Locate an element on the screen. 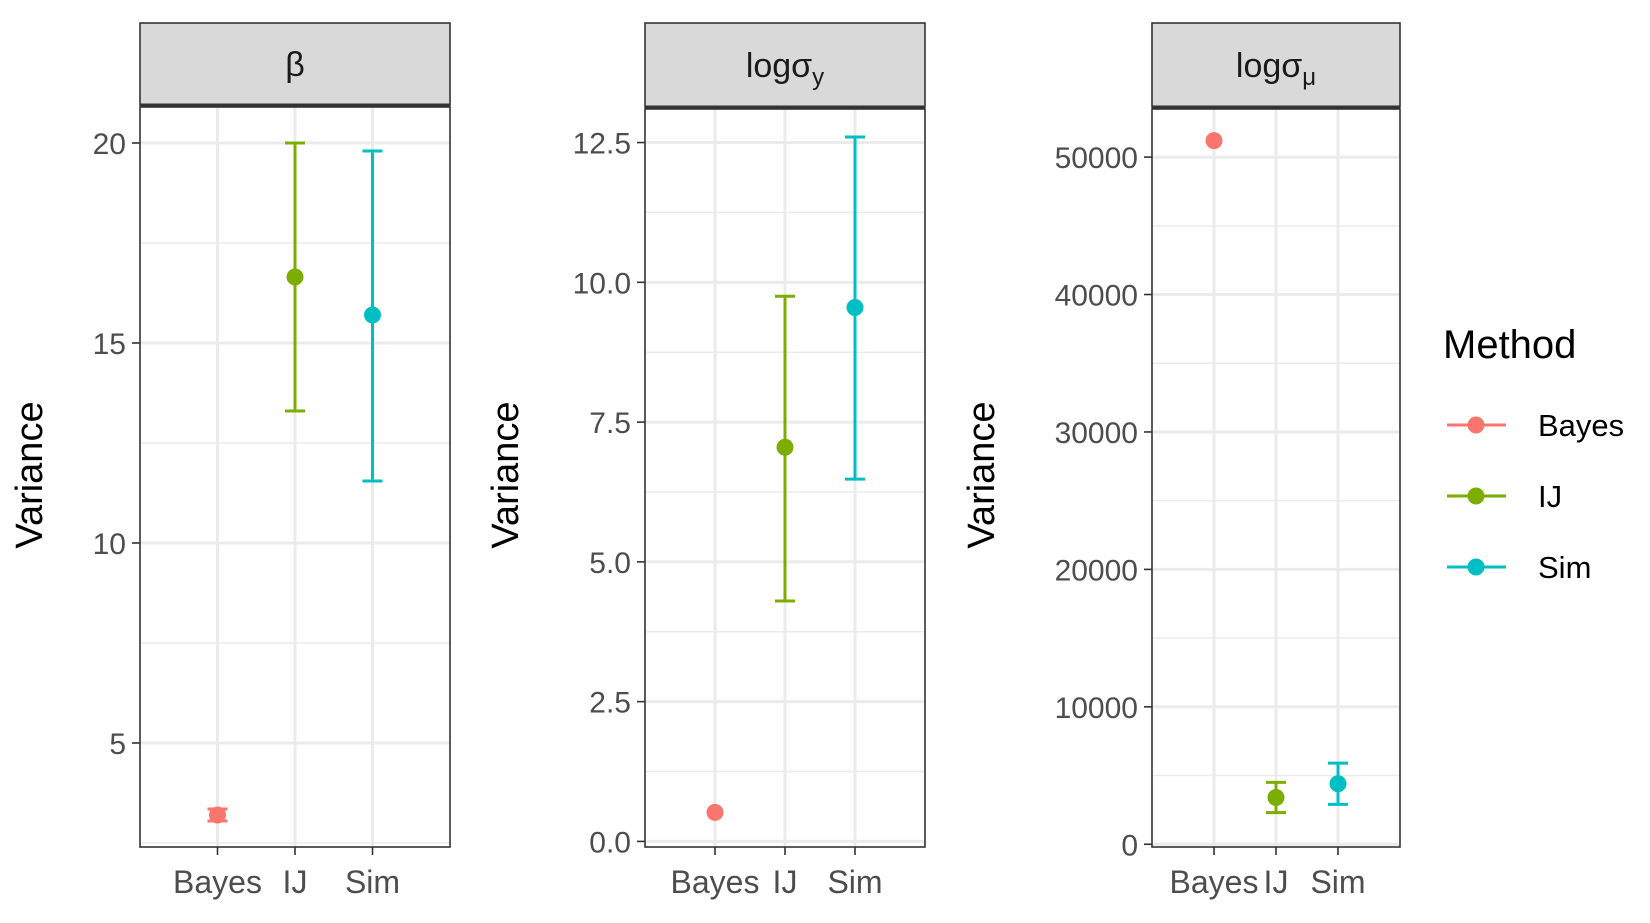 Image resolution: width=1650 pixels, height=923 pixels. y-tick-label: 20000 is located at coordinates (1096, 570).